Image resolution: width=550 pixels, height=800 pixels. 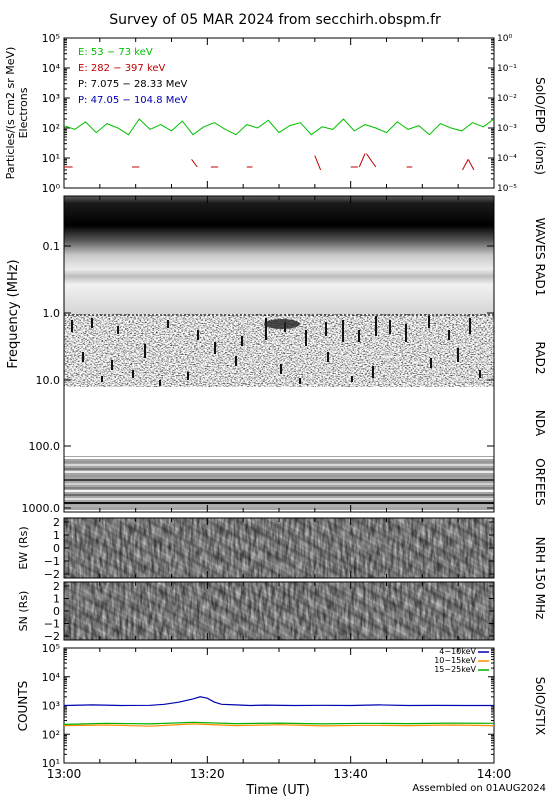 I want to click on epd-right-tick-label: 10⁻⁴, so click(x=507, y=159).